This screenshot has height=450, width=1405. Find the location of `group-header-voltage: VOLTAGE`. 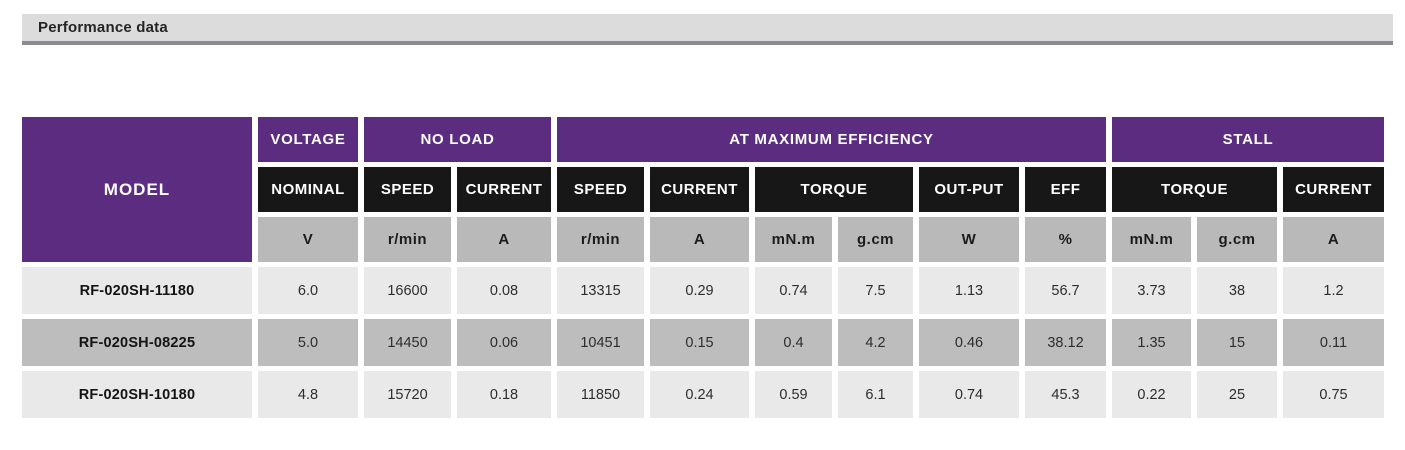

group-header-voltage: VOLTAGE is located at coordinates (308, 139).